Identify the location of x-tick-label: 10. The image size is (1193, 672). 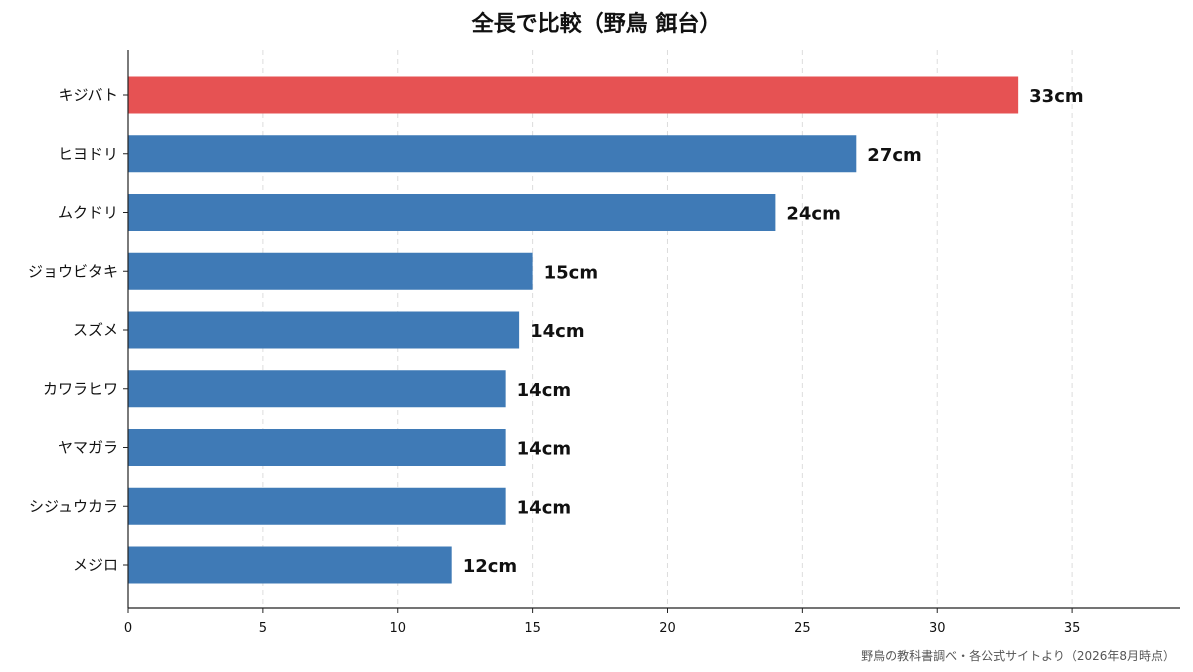
(397, 628).